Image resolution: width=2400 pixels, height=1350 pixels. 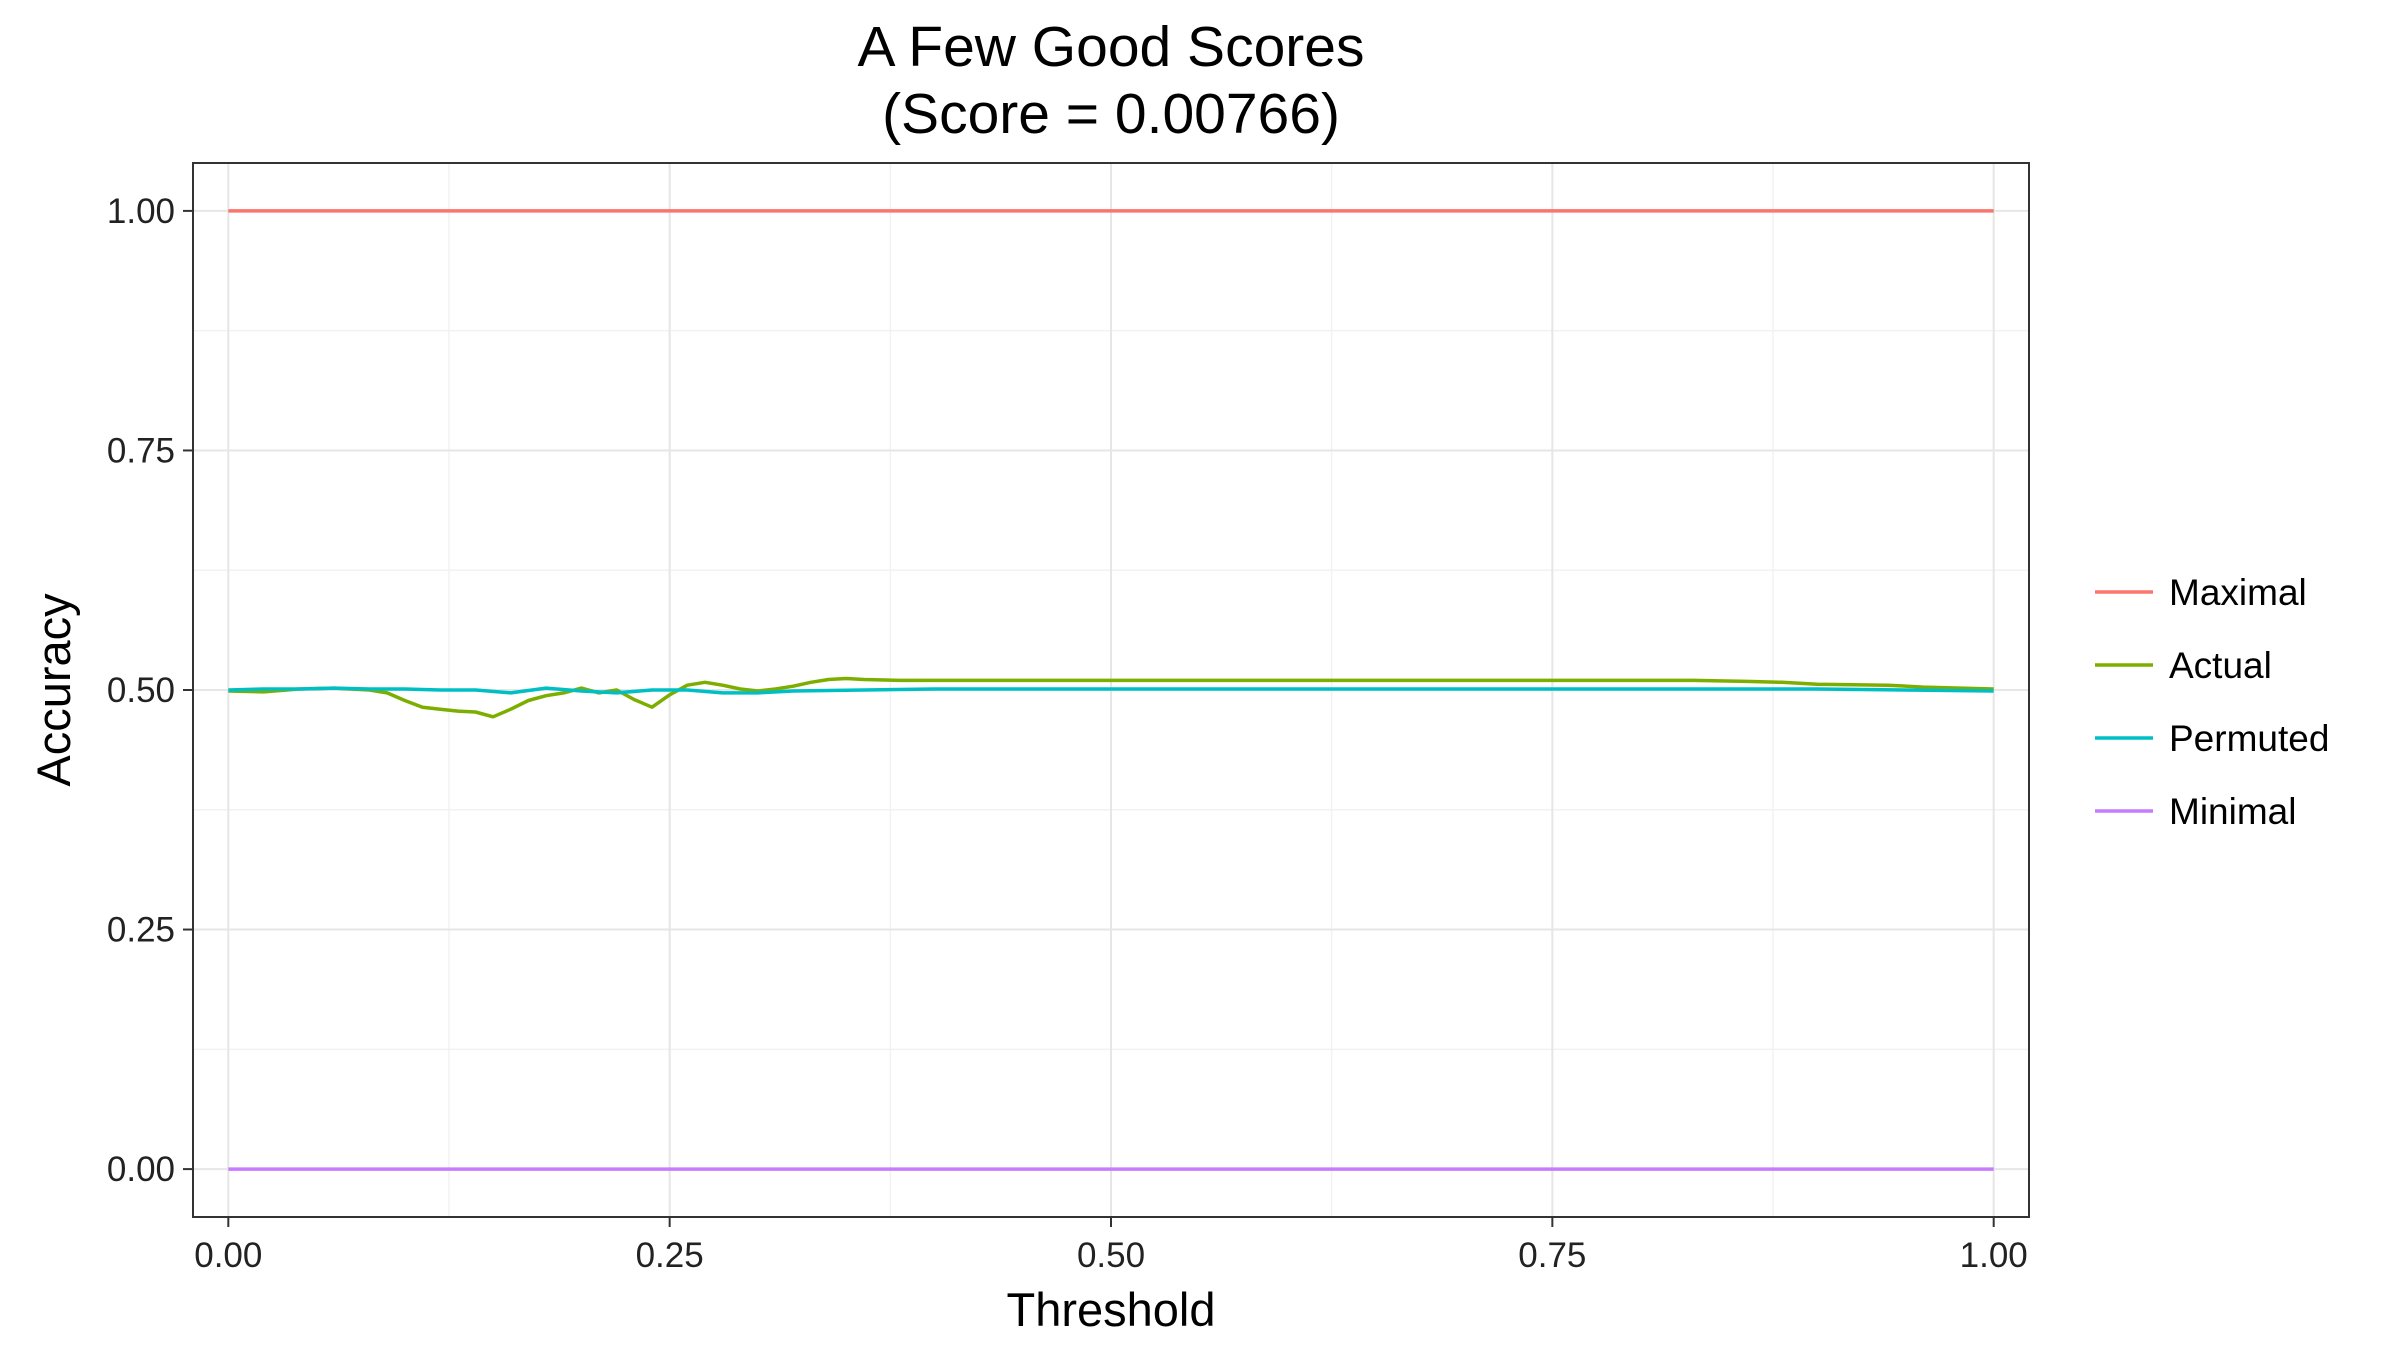 I want to click on chart-title: A Few Good Scores, so click(x=1111, y=47).